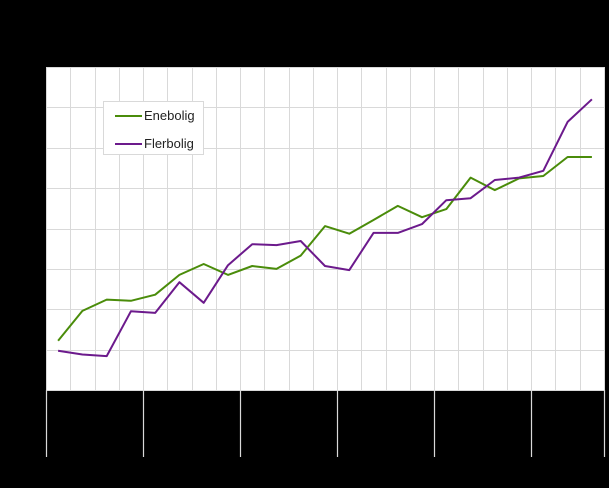 Image resolution: width=609 pixels, height=488 pixels. What do you see at coordinates (169, 143) in the screenshot?
I see `legend-label: Flerbolig` at bounding box center [169, 143].